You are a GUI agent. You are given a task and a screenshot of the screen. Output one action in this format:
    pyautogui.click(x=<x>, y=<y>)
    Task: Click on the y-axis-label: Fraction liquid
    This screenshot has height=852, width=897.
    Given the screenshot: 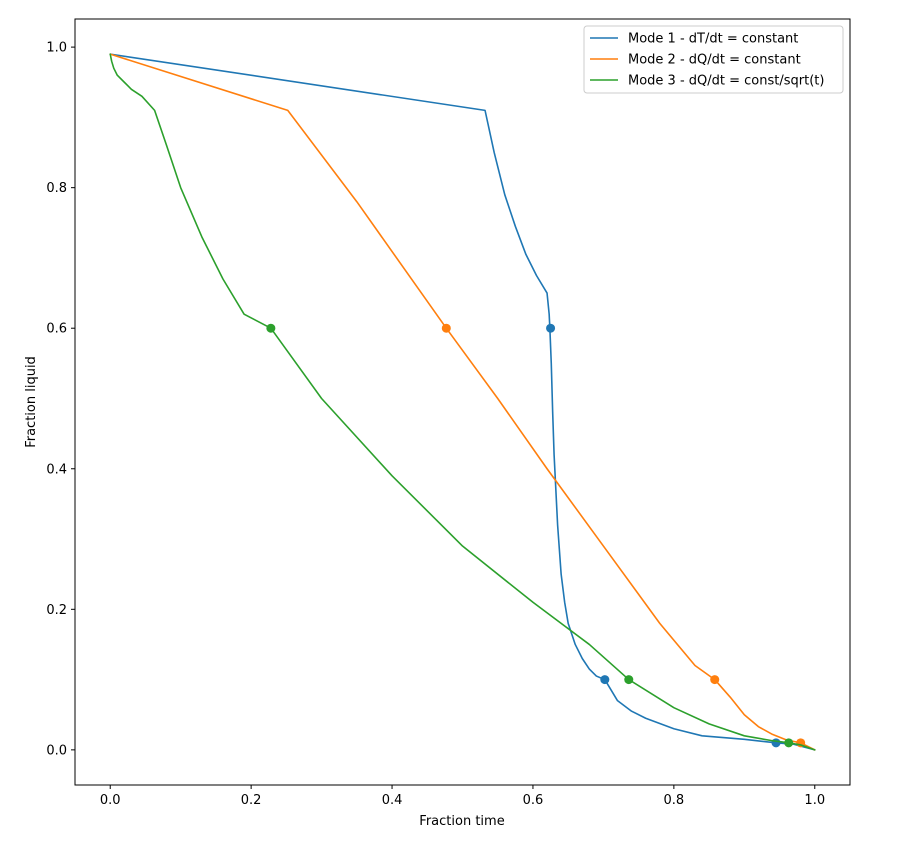 What is the action you would take?
    pyautogui.click(x=31, y=402)
    